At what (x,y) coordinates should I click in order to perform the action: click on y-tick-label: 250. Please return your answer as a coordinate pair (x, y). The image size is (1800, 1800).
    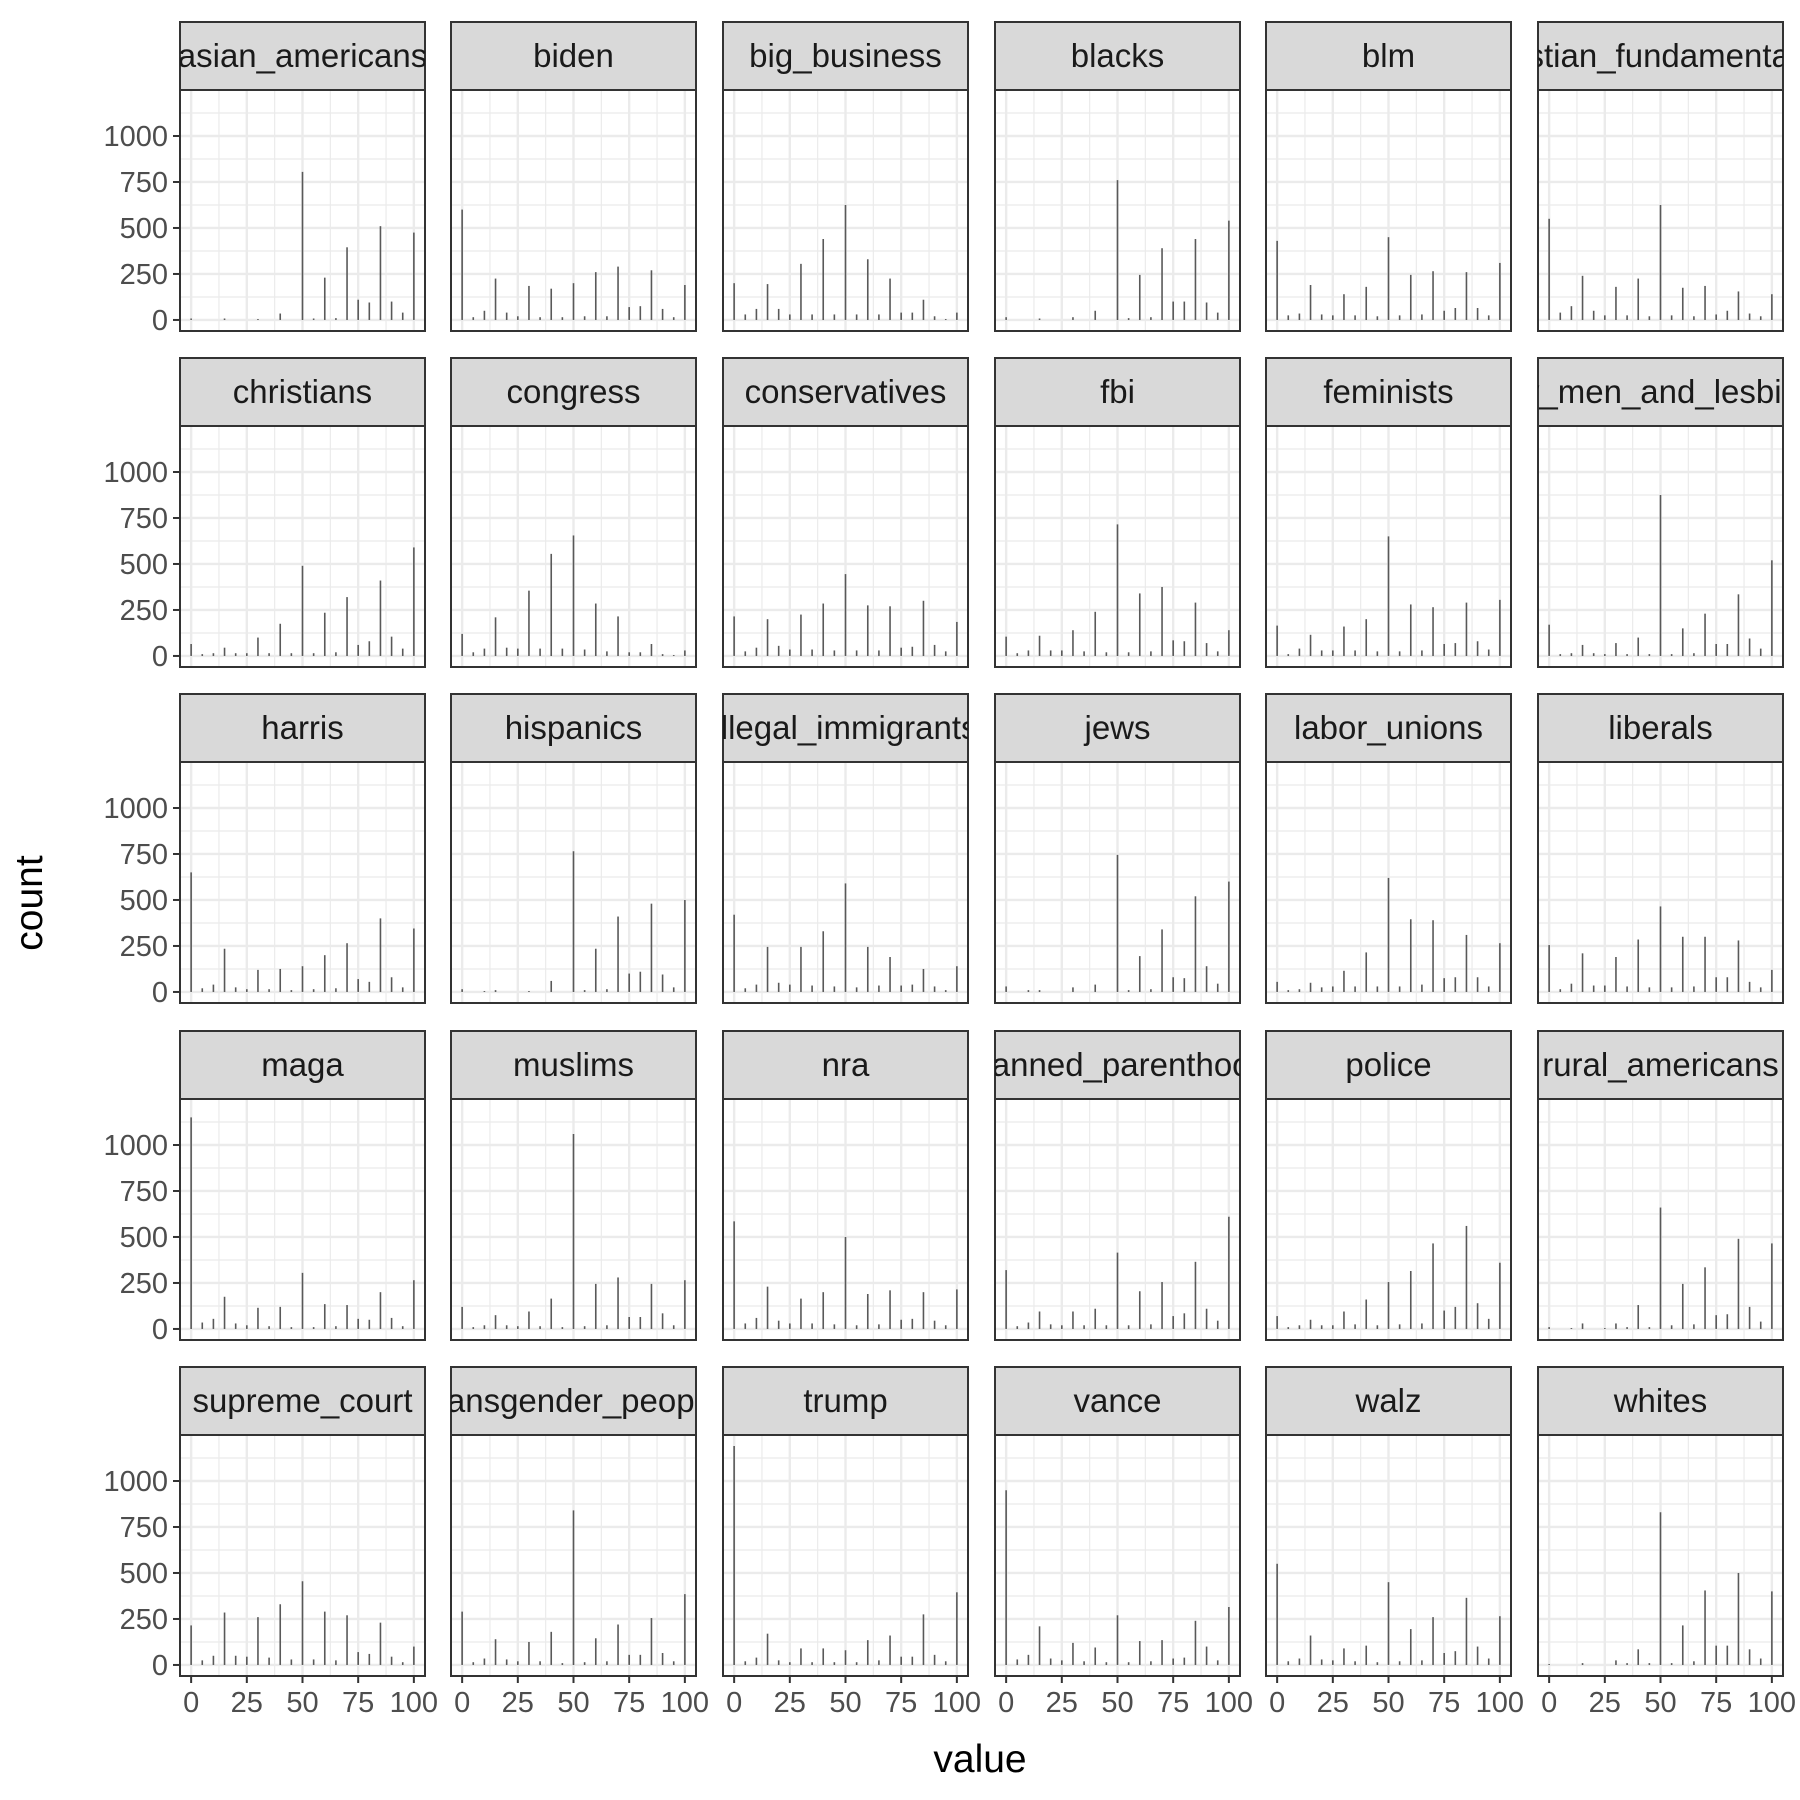
    Looking at the image, I should click on (144, 611).